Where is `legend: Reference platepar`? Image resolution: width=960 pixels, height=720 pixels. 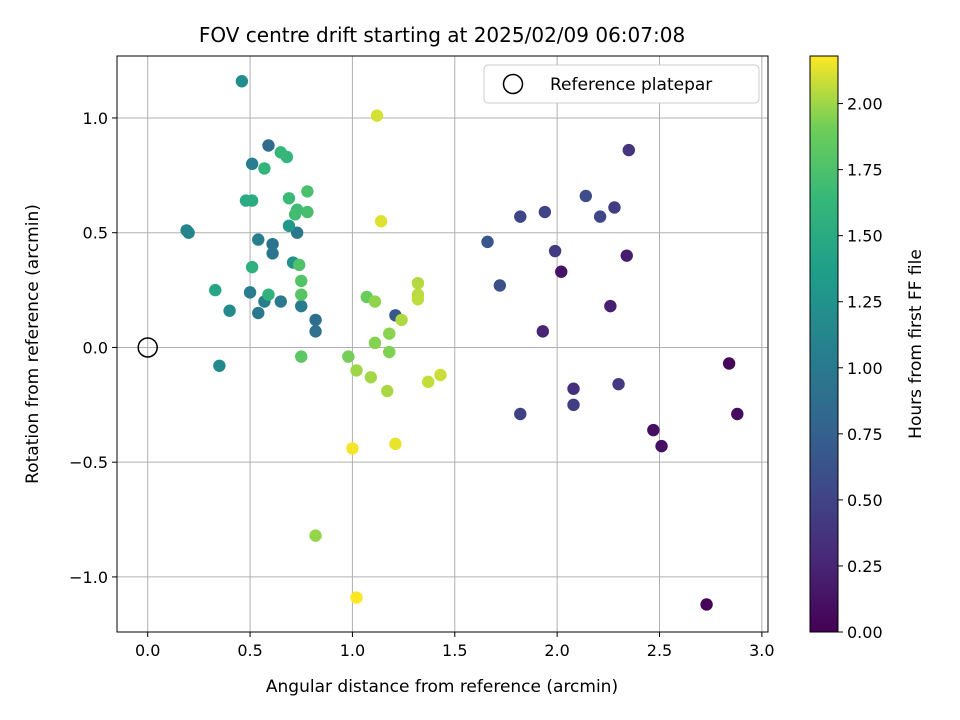 legend: Reference platepar is located at coordinates (621, 84).